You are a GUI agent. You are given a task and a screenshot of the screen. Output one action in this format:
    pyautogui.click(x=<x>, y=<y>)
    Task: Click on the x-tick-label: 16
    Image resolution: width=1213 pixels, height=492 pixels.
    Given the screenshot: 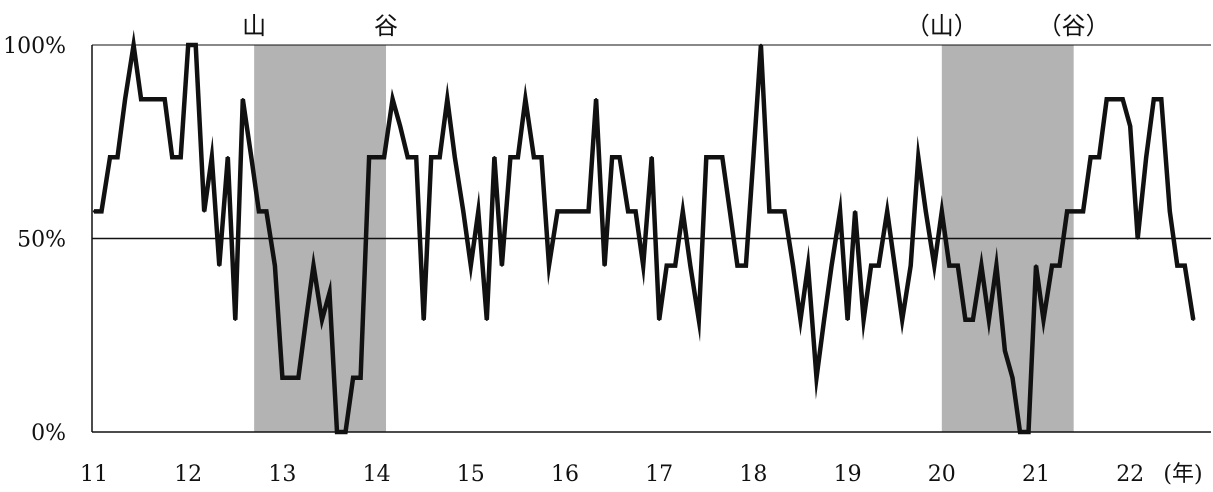 What is the action you would take?
    pyautogui.click(x=565, y=474)
    